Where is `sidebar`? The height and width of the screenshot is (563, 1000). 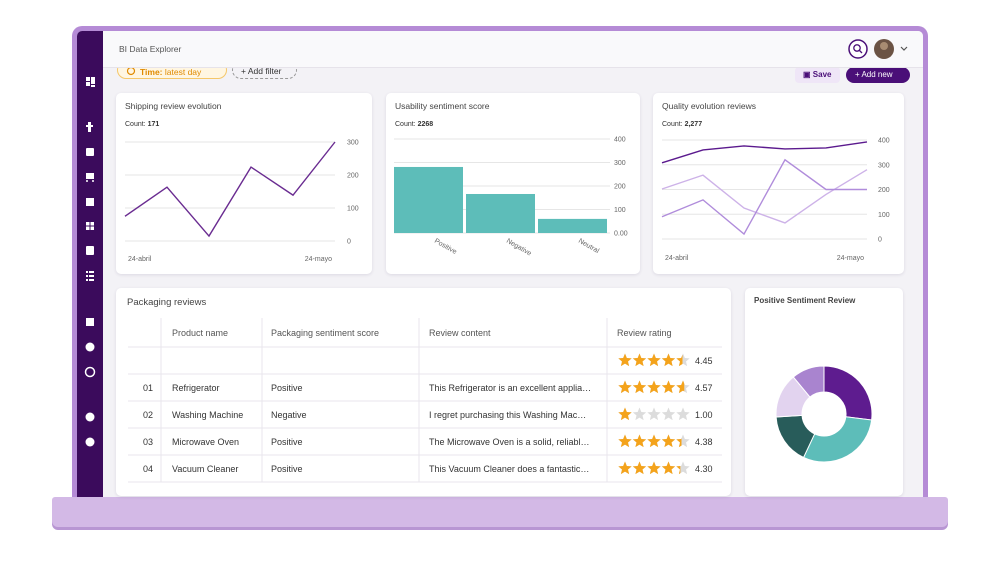
sidebar is located at coordinates (90, 264).